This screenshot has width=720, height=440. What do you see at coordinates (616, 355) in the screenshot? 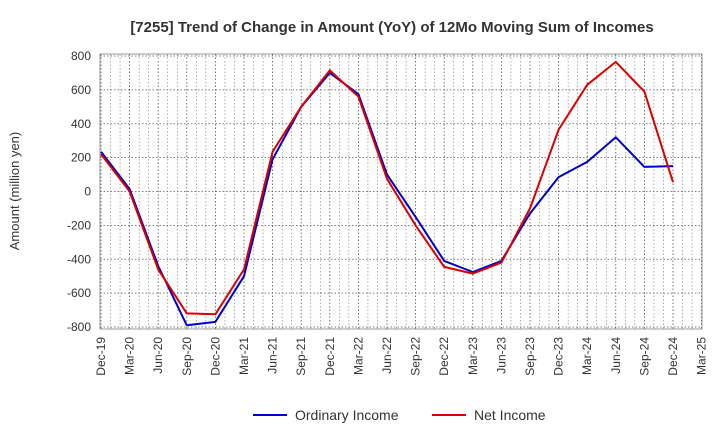
I see `x-tick-label: Jun-24` at bounding box center [616, 355].